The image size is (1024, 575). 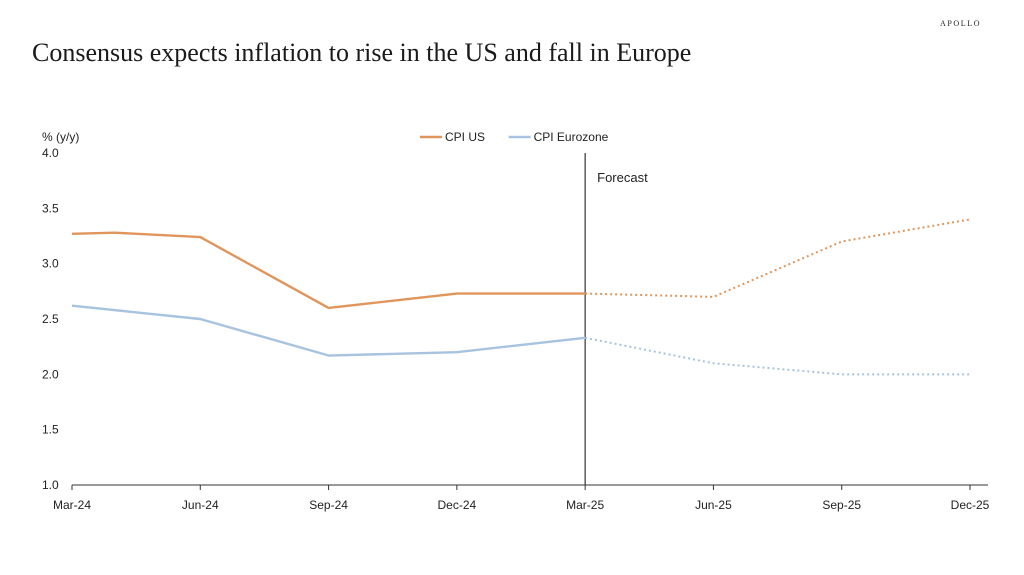 I want to click on x-tick-label: Sep-24, so click(x=328, y=505).